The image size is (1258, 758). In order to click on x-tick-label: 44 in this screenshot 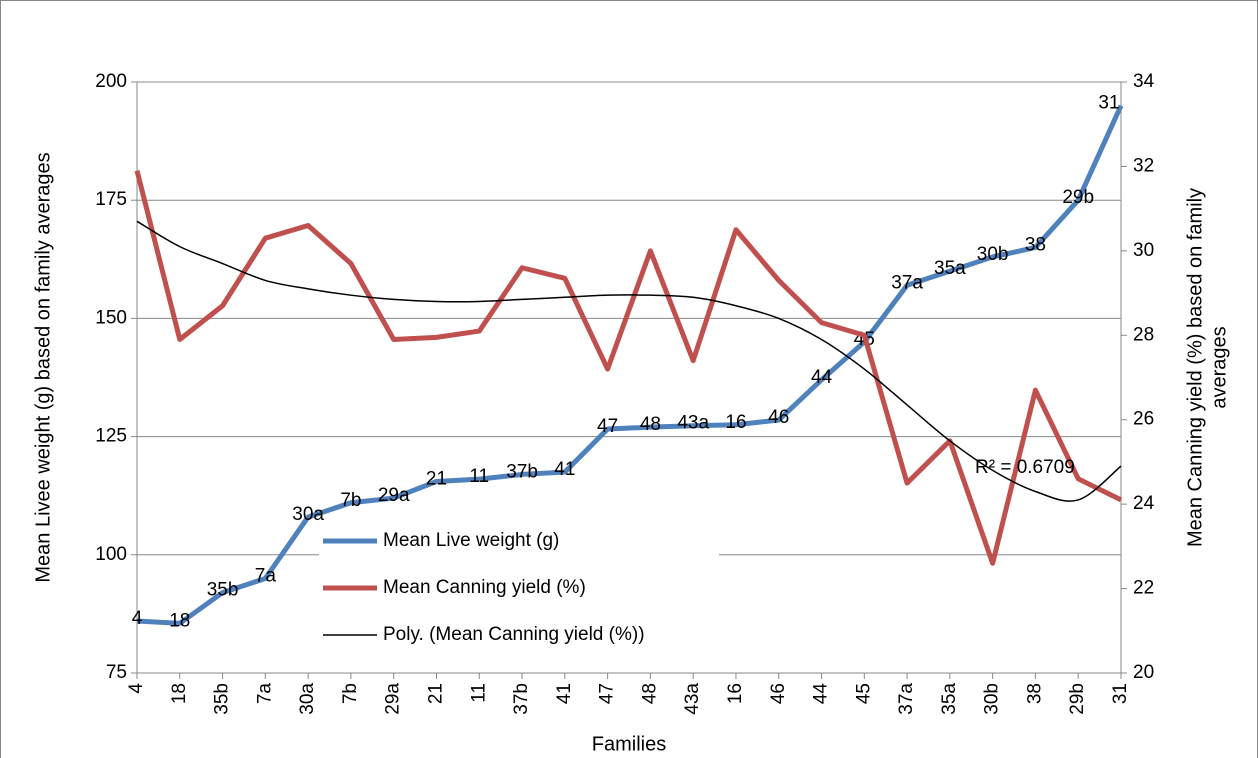, I will do `click(821, 694)`.